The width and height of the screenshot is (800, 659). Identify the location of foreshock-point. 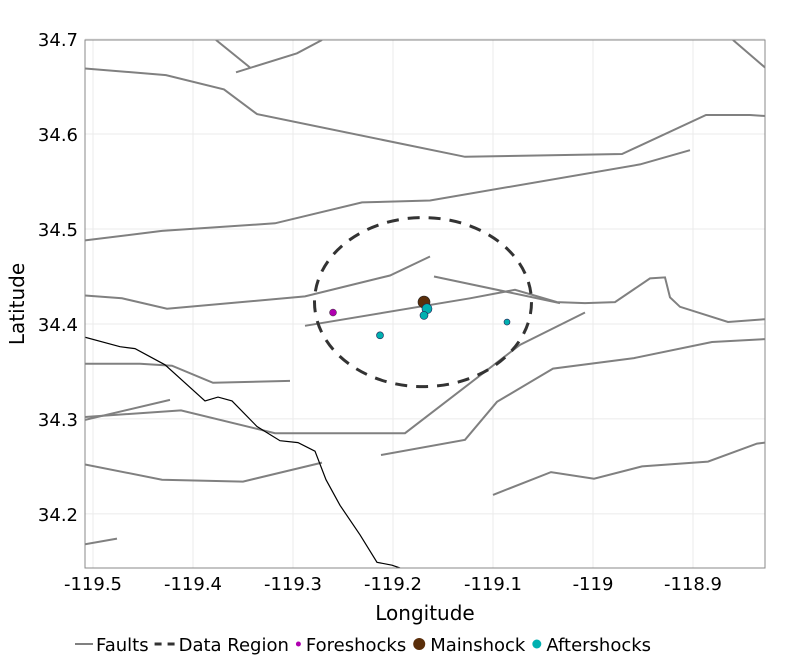
(333, 312).